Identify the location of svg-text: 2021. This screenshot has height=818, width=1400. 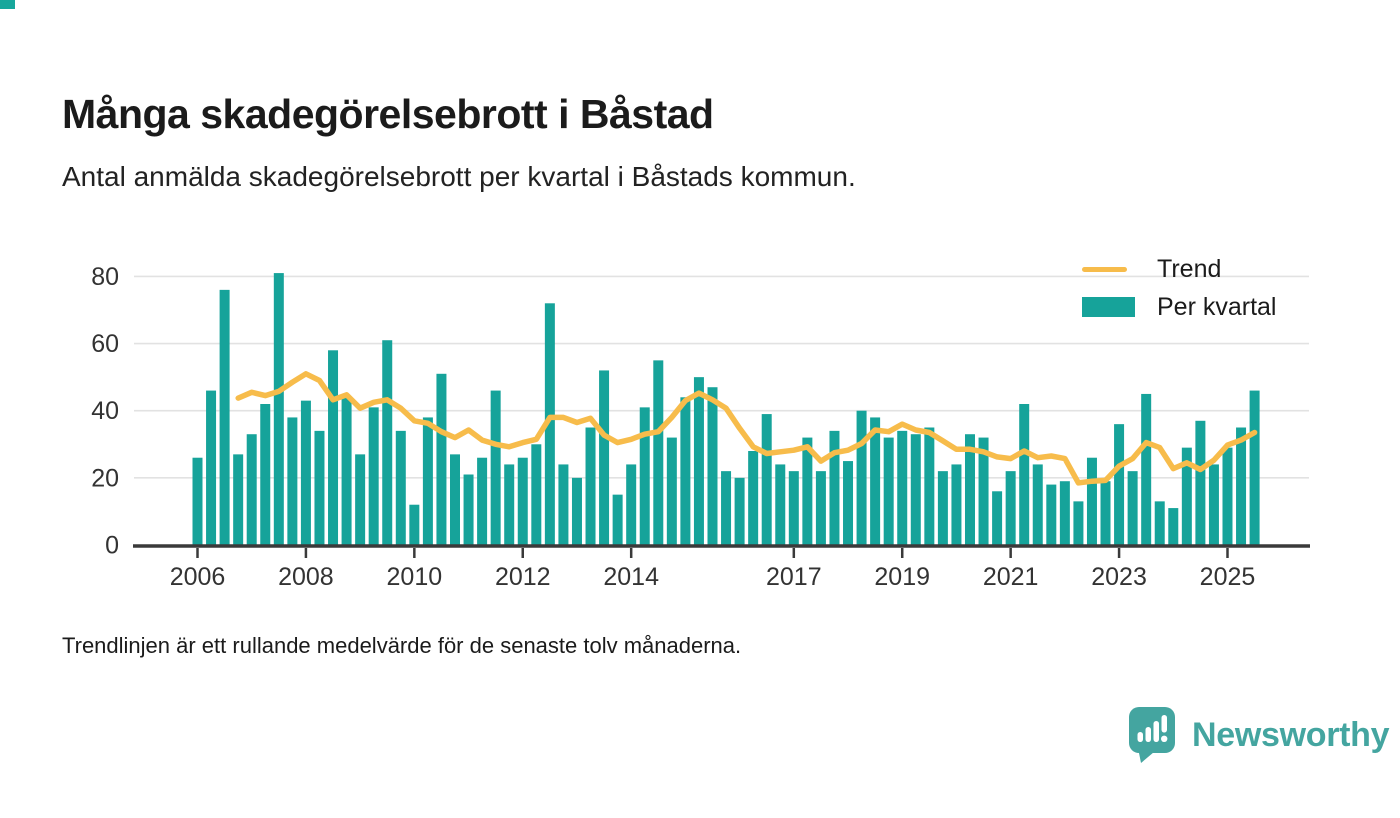
(1011, 577).